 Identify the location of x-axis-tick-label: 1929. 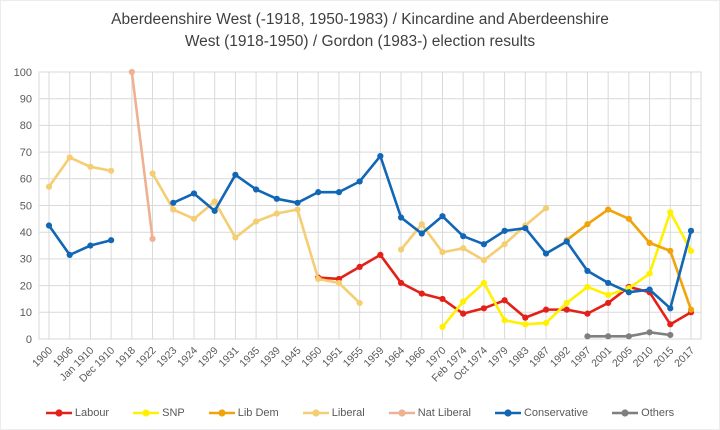
(208, 357).